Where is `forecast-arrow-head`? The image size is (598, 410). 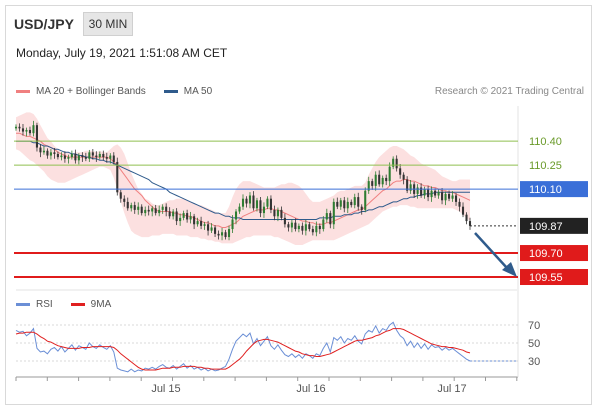
forecast-arrow-head is located at coordinates (509, 269).